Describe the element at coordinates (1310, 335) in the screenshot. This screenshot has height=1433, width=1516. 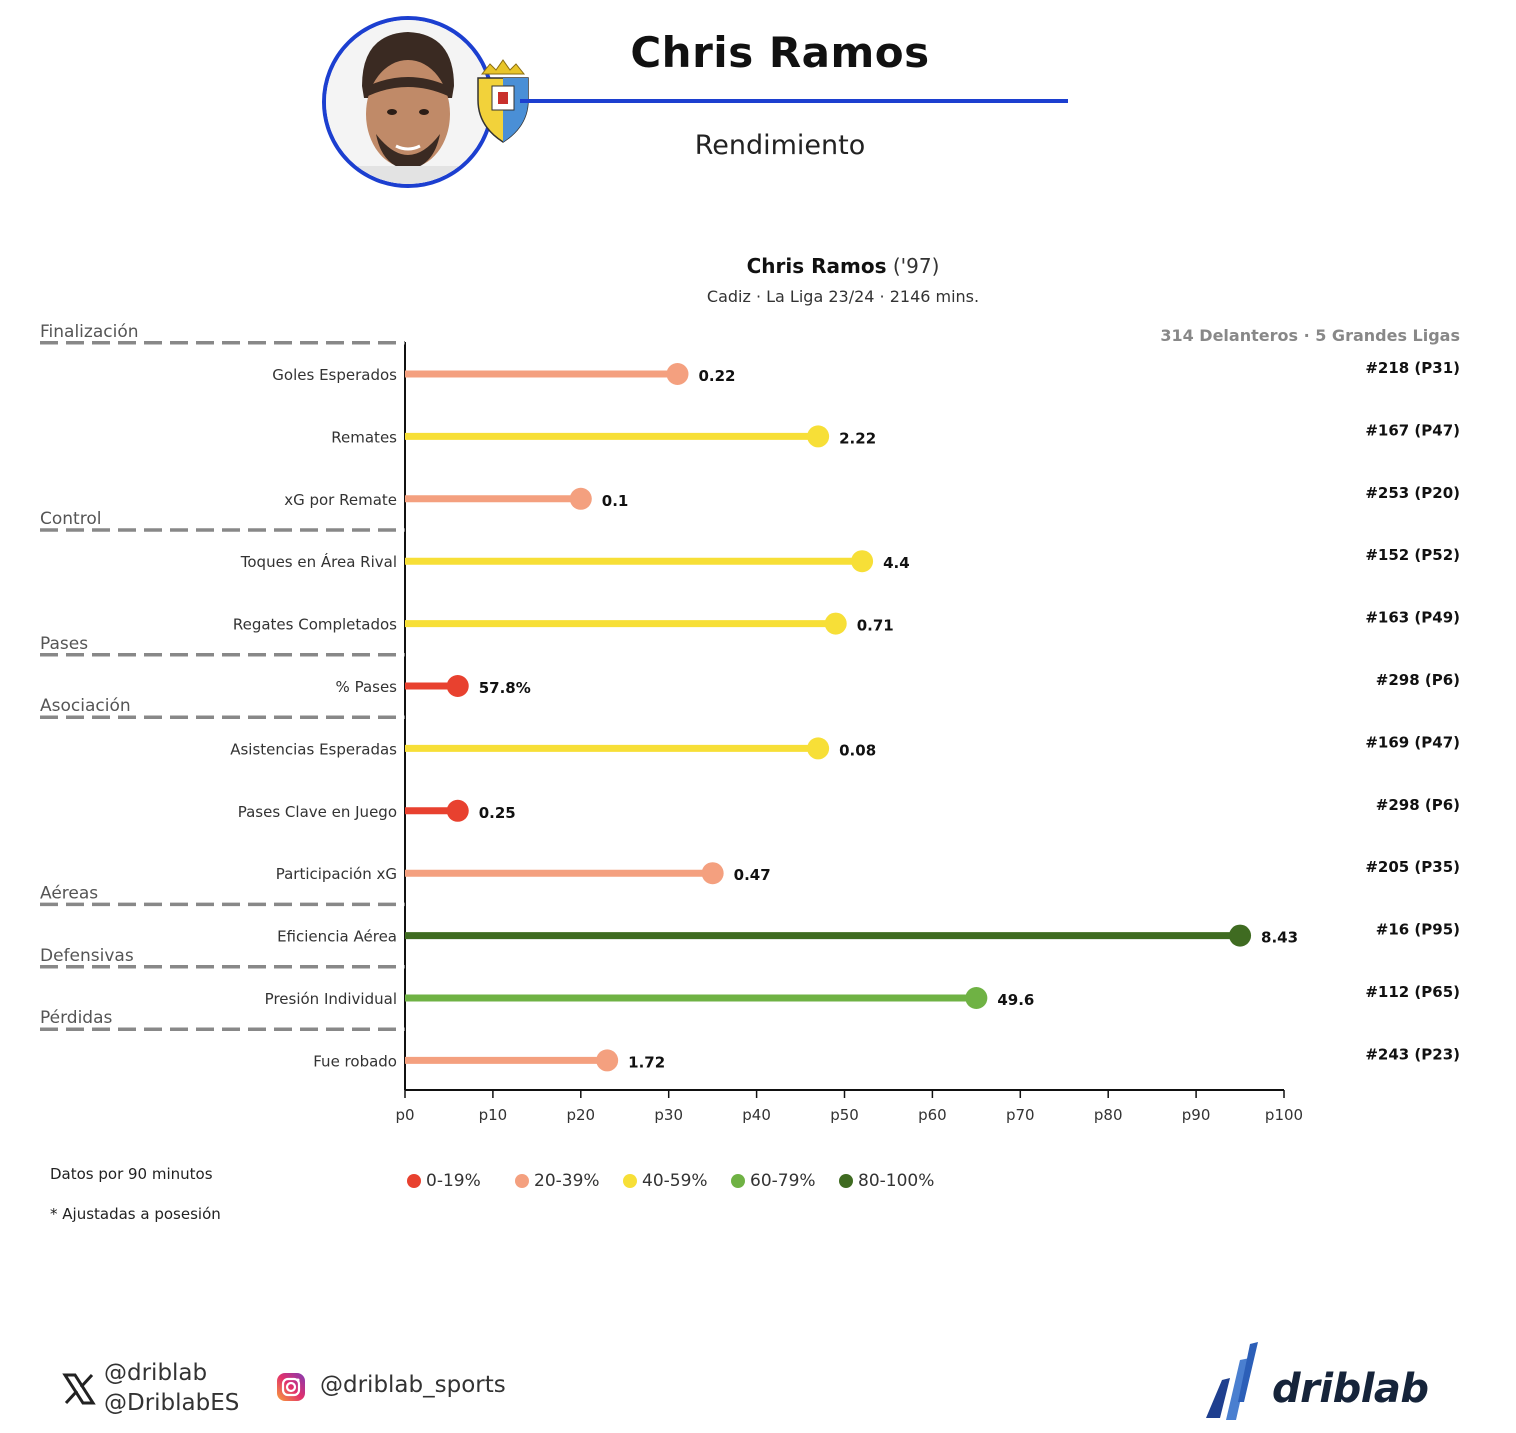
I see `population-label: 314 Delanteros · 5 Grandes Ligas` at that location.